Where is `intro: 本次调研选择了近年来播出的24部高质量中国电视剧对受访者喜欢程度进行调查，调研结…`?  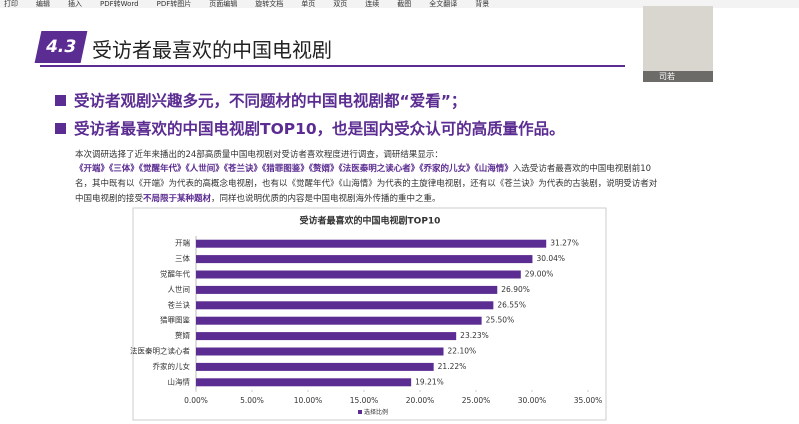 intro: 本次调研选择了近年来播出的24部高质量中国电视剧对受访者喜欢程度进行调查，调研结… is located at coordinates (259, 155).